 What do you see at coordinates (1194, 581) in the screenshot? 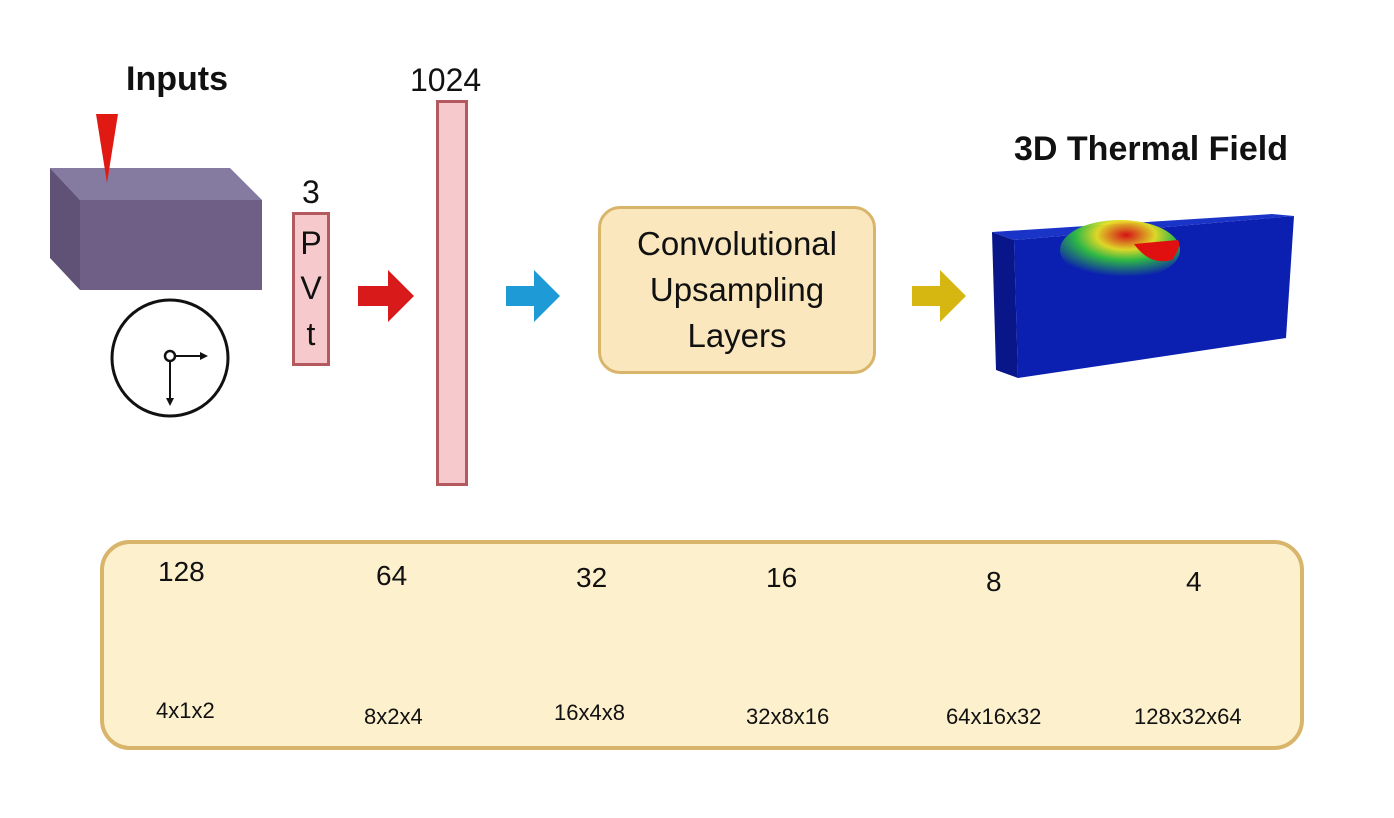
I see `stage-6-channels: 4` at bounding box center [1194, 581].